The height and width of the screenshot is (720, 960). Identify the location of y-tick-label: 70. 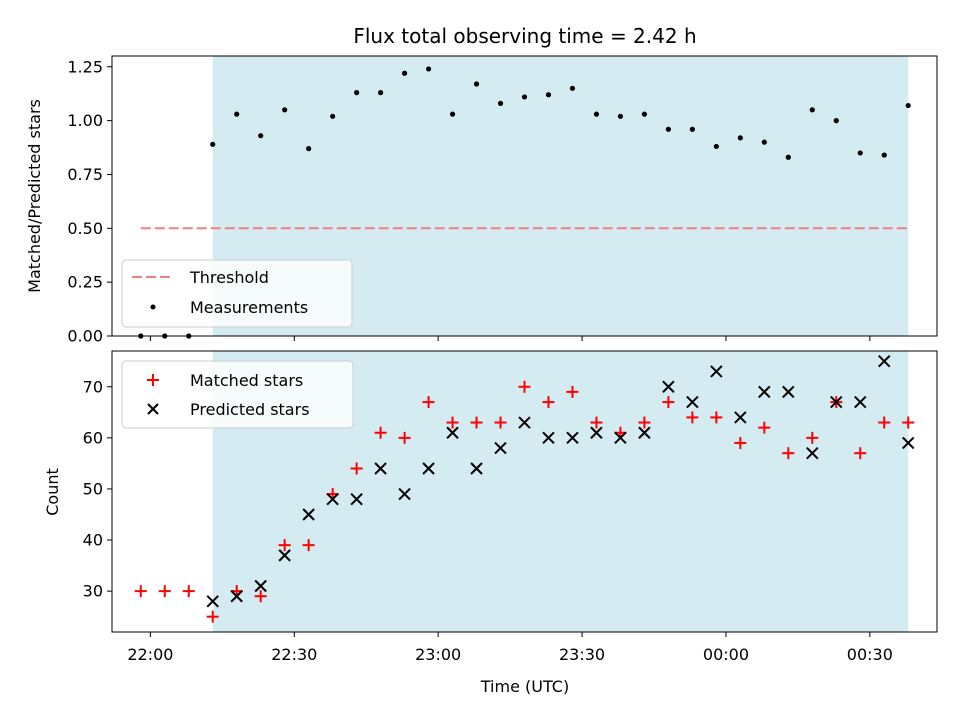
(93, 386).